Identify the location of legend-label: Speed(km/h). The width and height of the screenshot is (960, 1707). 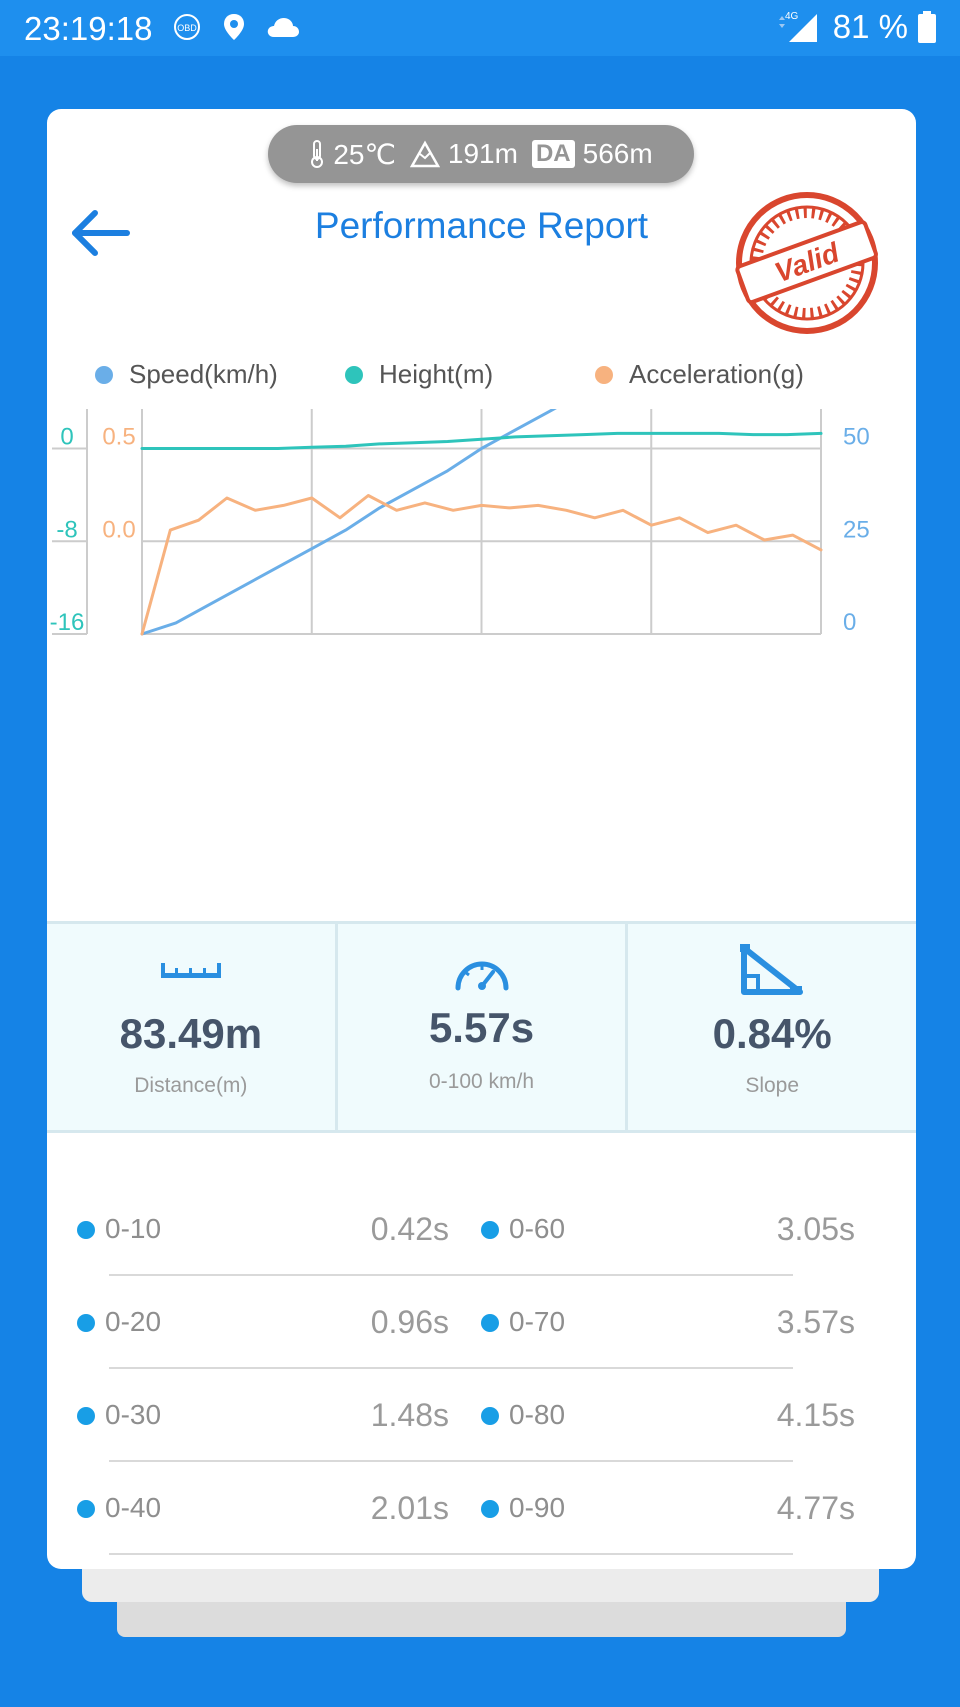
(203, 374).